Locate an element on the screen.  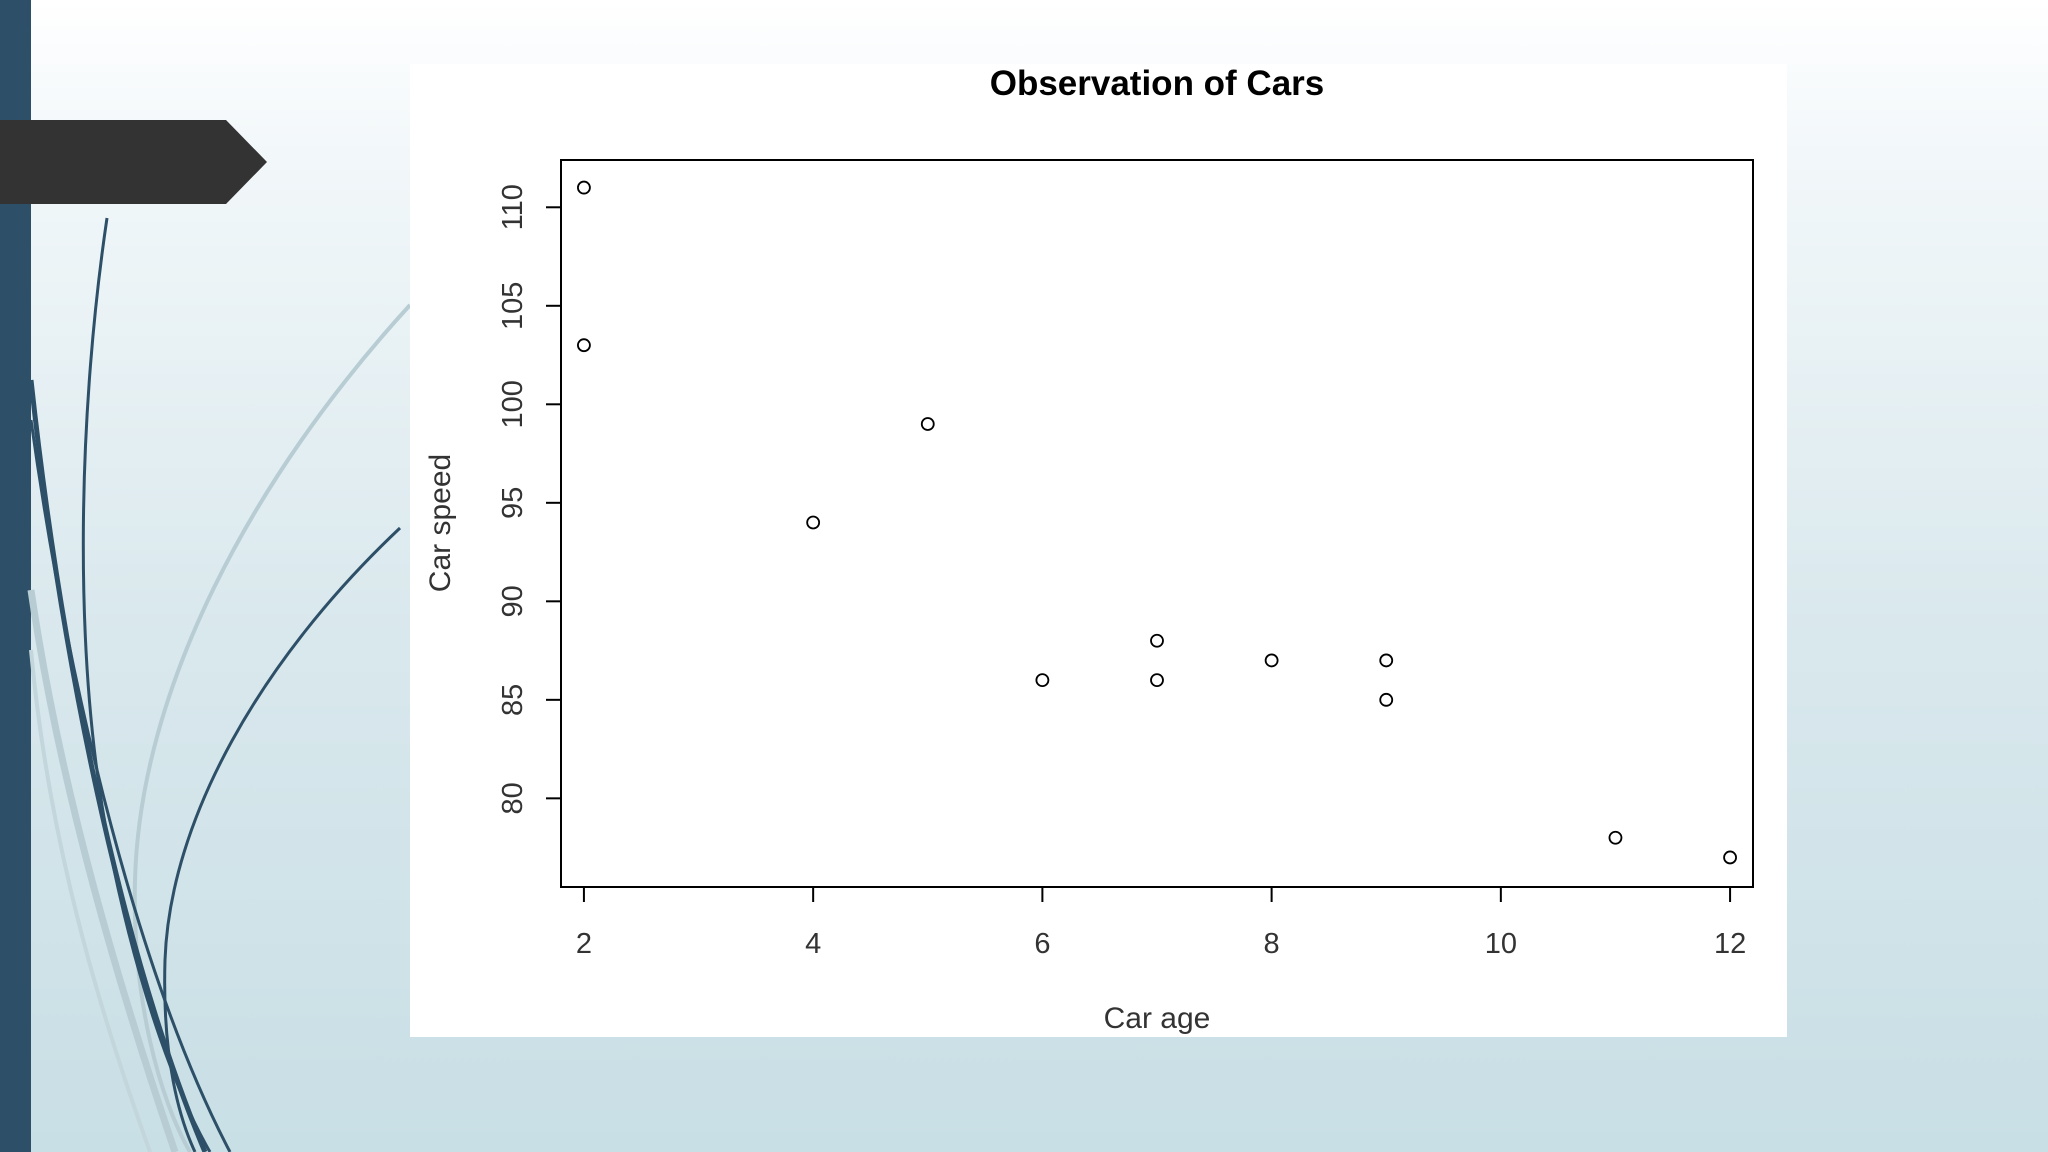
x-tick-label: 10 is located at coordinates (1501, 944).